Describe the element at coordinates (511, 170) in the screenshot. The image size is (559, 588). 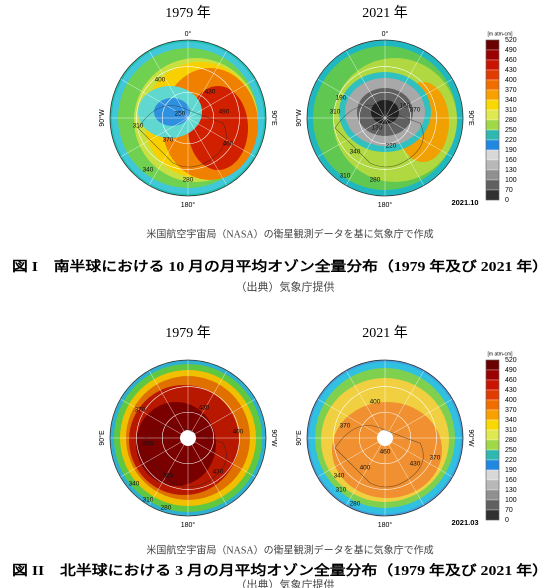
I see `colorbar-tick-label: 130` at that location.